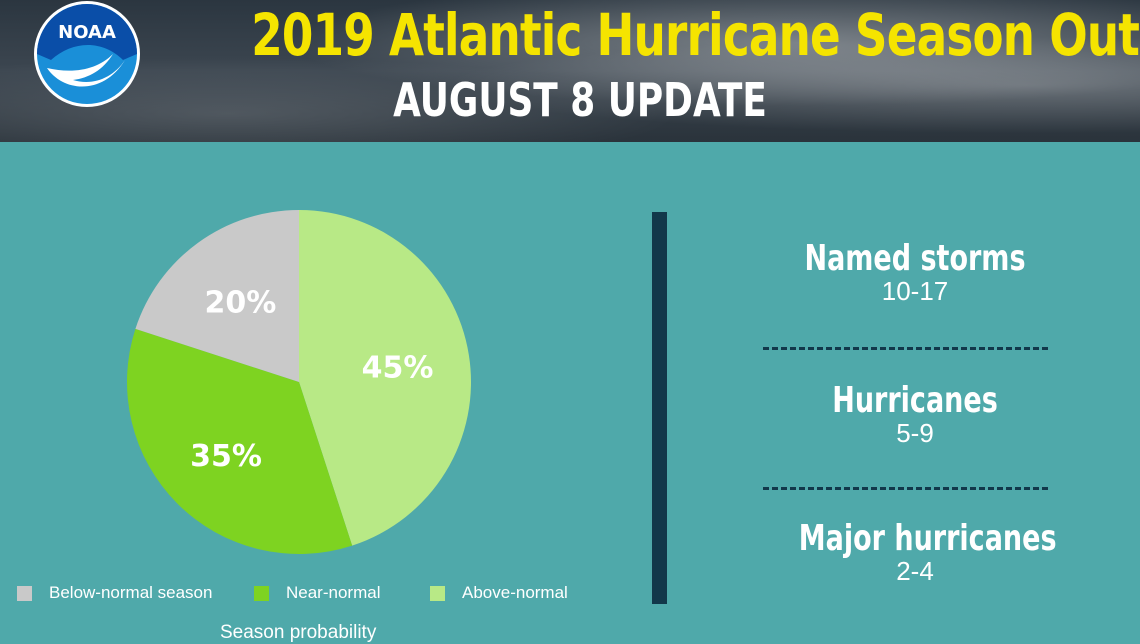 This screenshot has width=1140, height=644. I want to click on pie-slice-above-normal, so click(385, 378).